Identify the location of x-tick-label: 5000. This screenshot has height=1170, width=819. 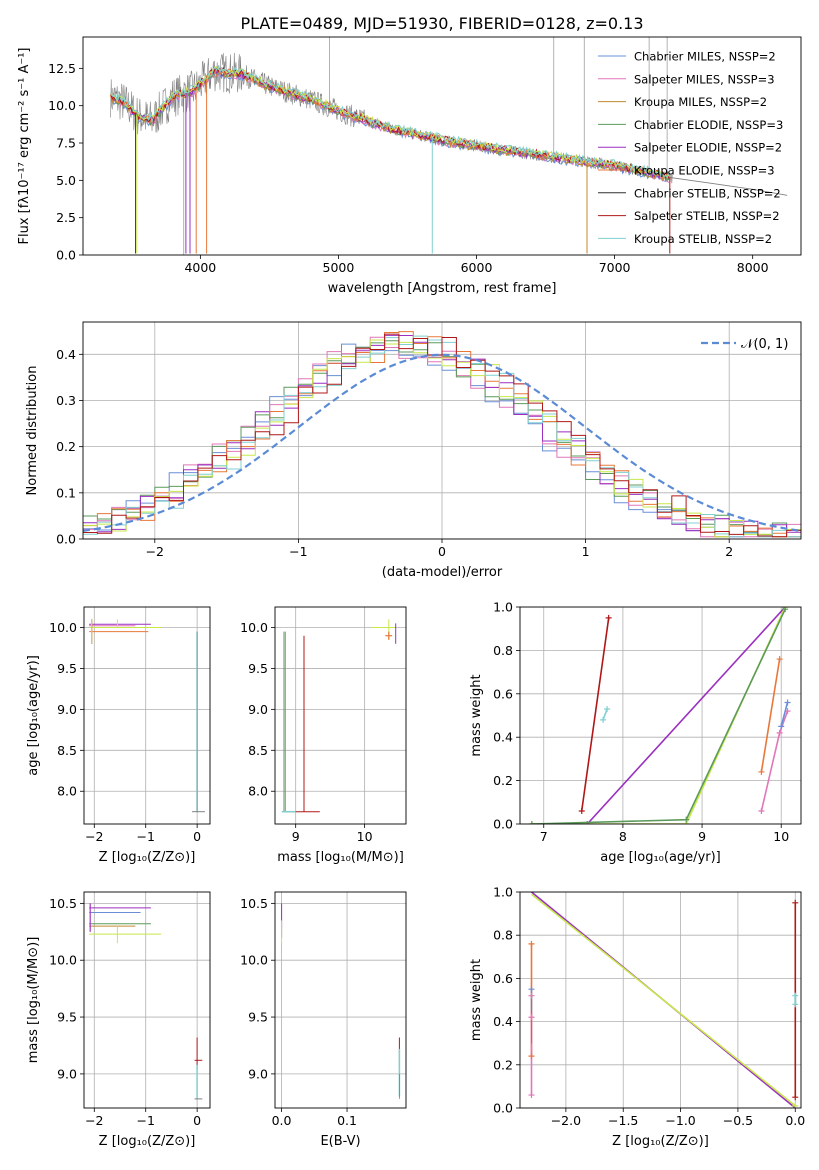
(339, 267).